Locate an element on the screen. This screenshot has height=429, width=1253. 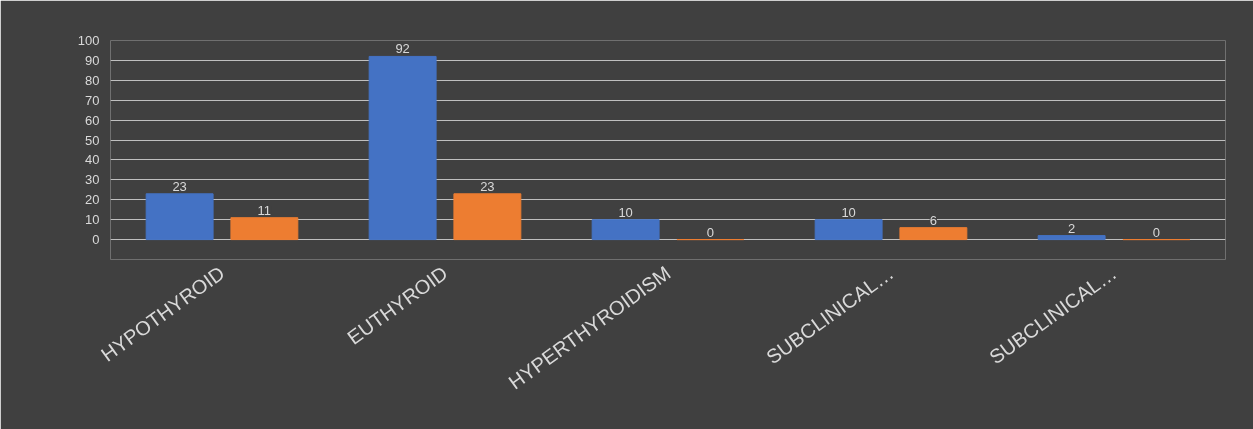
data-label: 92 is located at coordinates (402, 49).